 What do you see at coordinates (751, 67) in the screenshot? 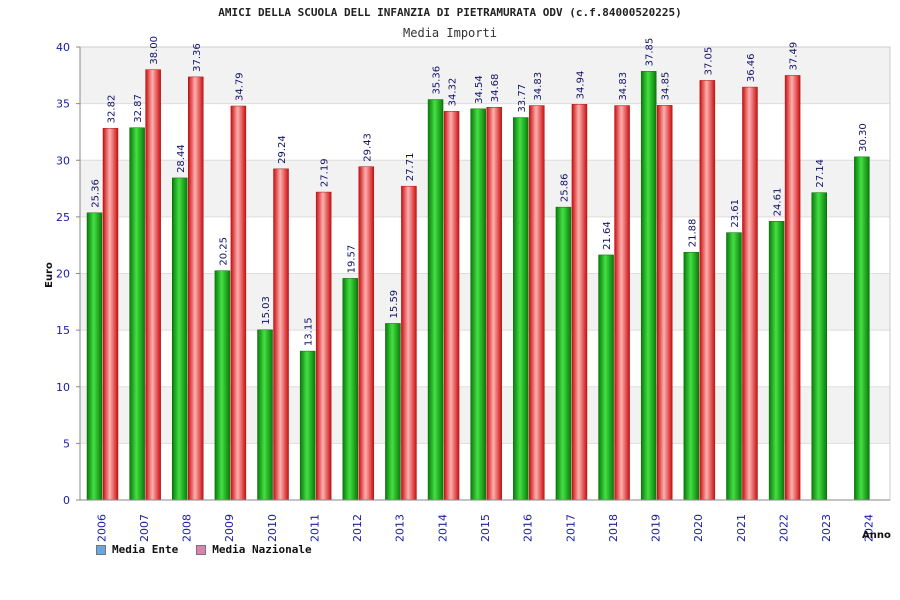
I see `data-label: 36.46` at bounding box center [751, 67].